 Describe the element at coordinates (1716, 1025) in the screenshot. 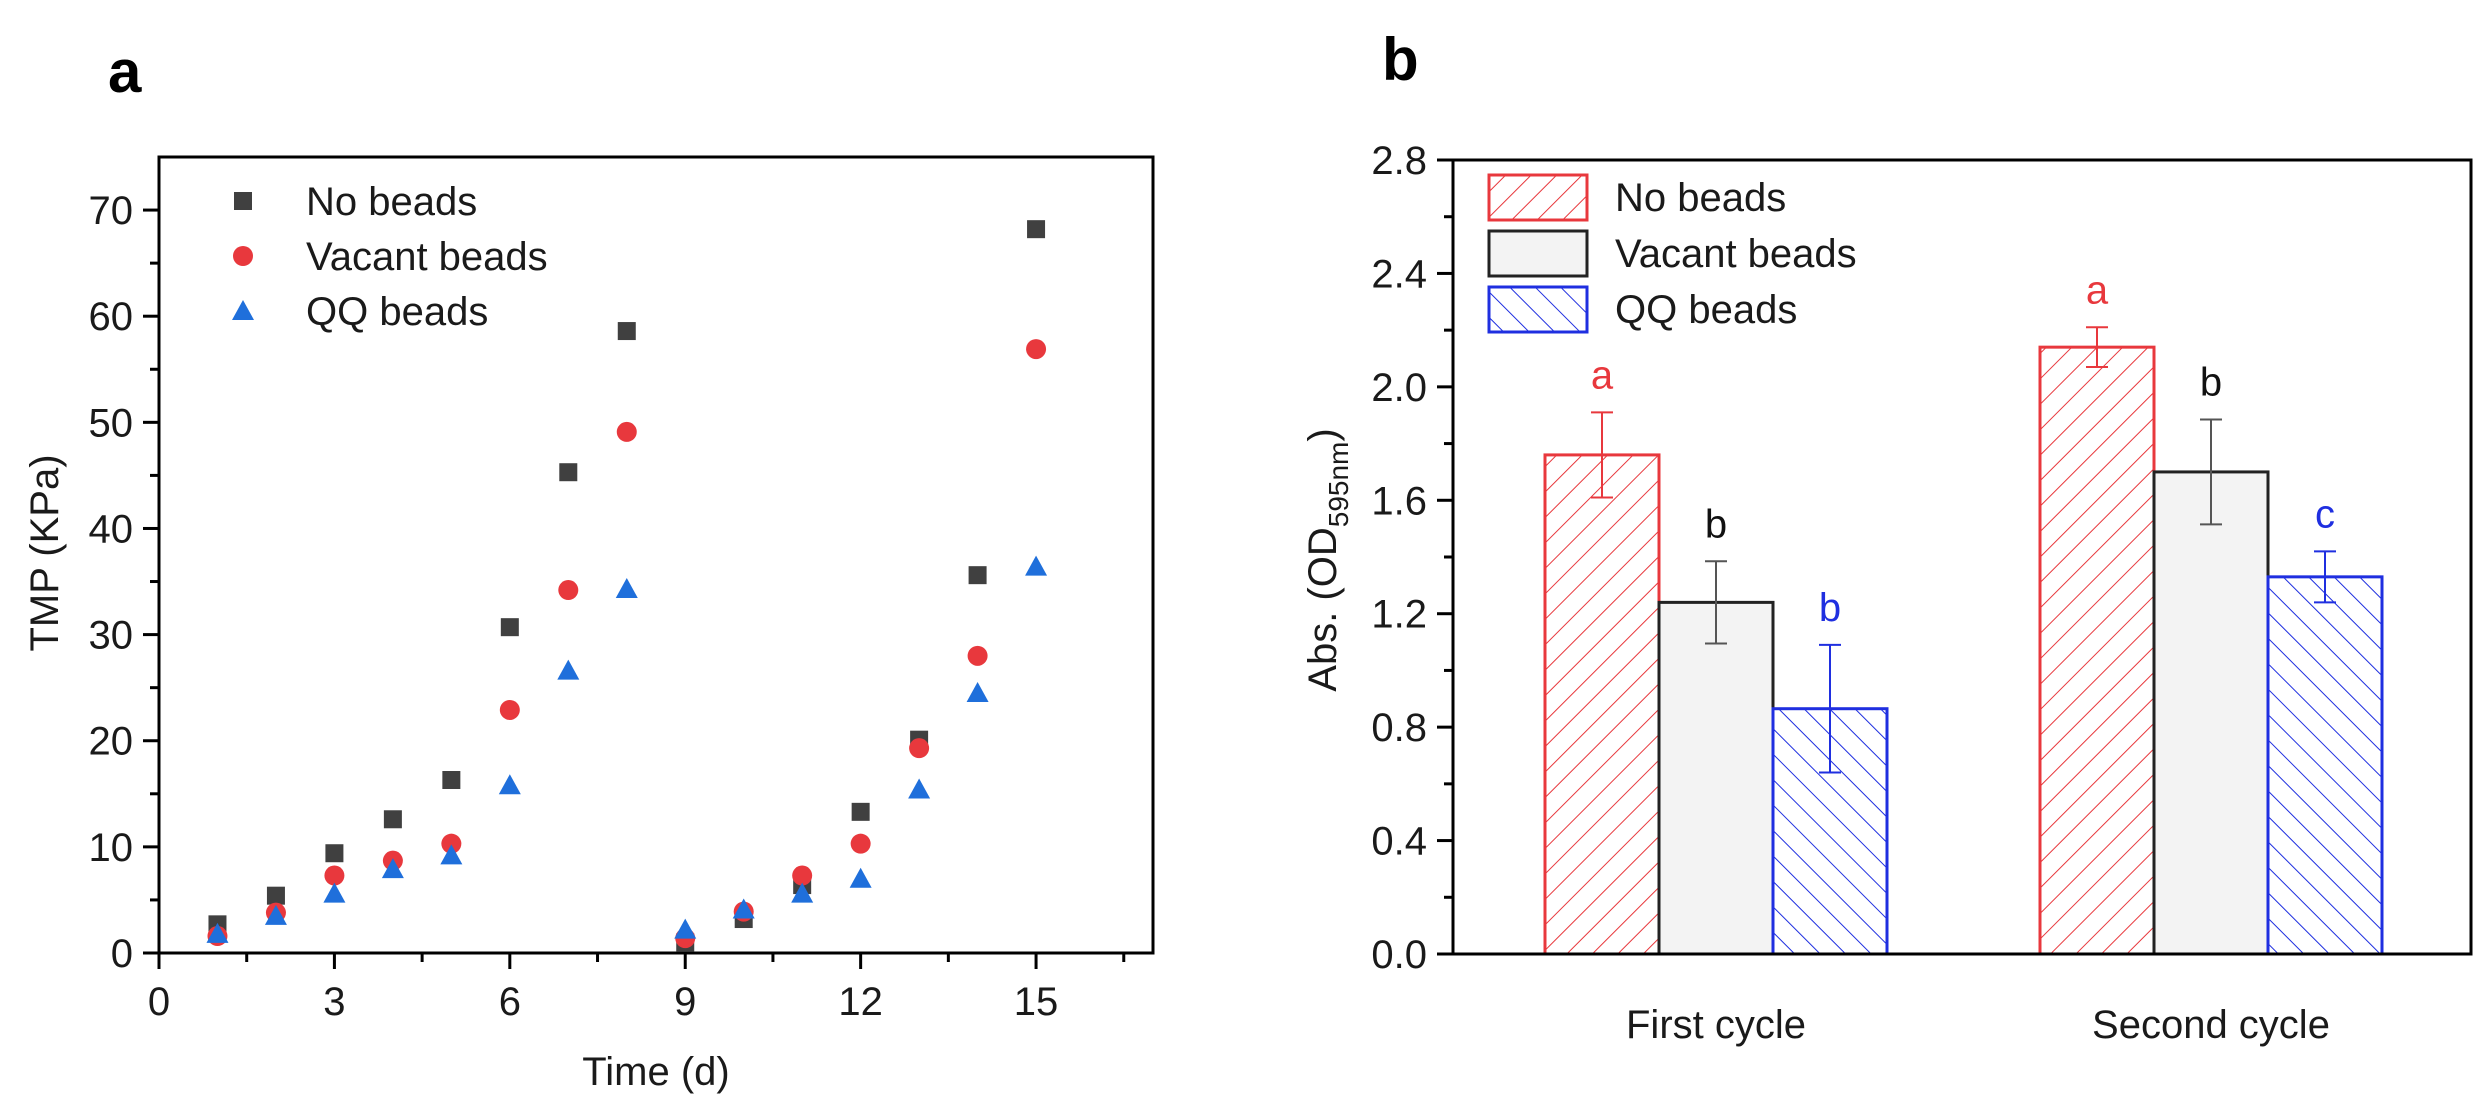

I see `panel-b-category-label: First cycle` at that location.